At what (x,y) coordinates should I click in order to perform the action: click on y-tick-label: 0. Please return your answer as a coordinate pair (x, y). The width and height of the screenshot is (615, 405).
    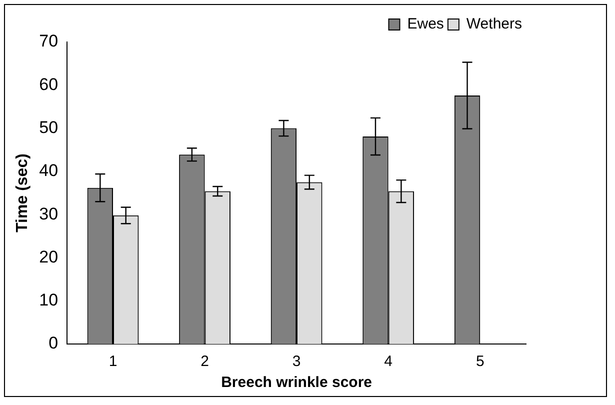
    Looking at the image, I should click on (53, 343).